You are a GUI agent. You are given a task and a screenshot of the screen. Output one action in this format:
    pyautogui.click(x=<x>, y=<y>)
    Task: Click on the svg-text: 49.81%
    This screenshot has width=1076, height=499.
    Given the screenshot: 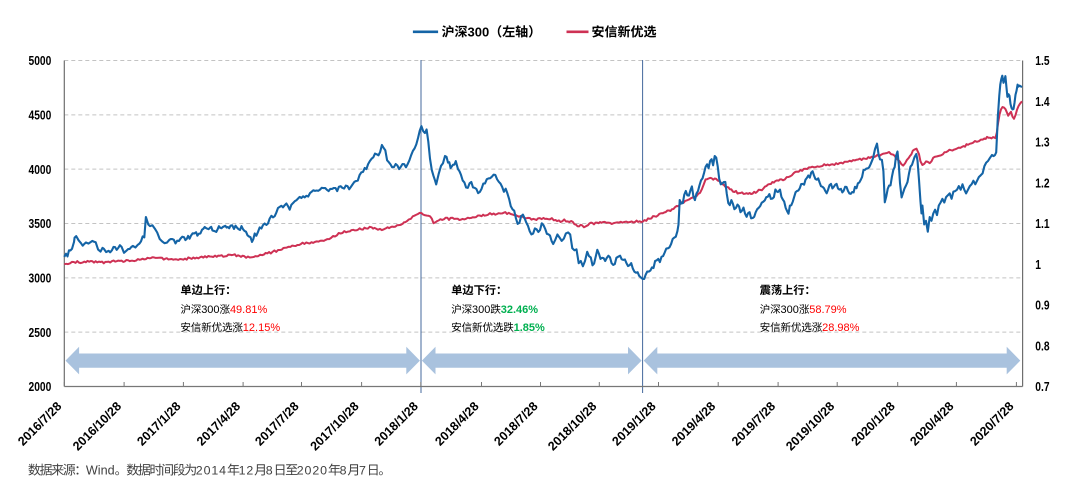 What is the action you would take?
    pyautogui.click(x=249, y=310)
    